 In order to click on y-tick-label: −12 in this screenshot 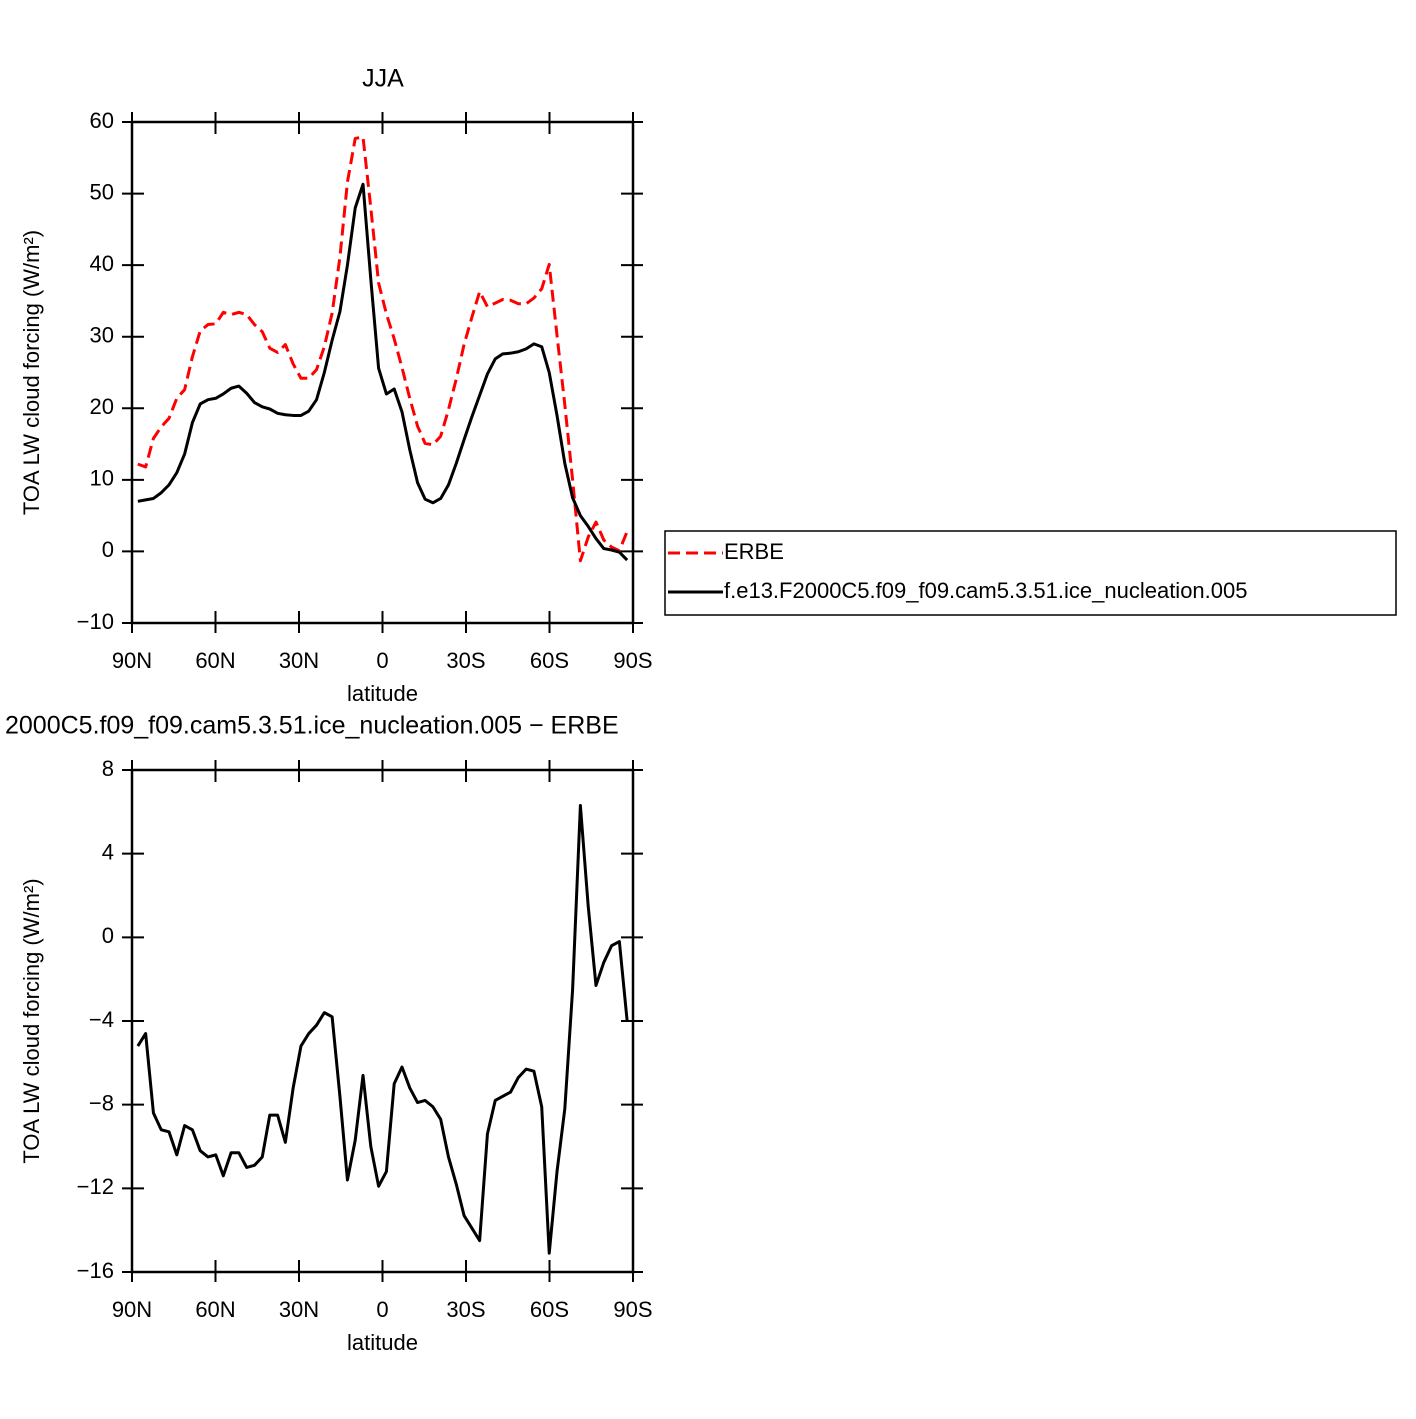, I will do `click(95, 1186)`.